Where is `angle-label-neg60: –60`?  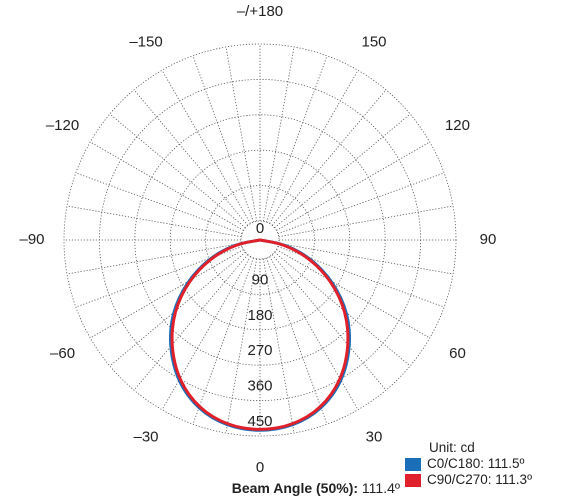
angle-label-neg60: –60 is located at coordinates (62, 353).